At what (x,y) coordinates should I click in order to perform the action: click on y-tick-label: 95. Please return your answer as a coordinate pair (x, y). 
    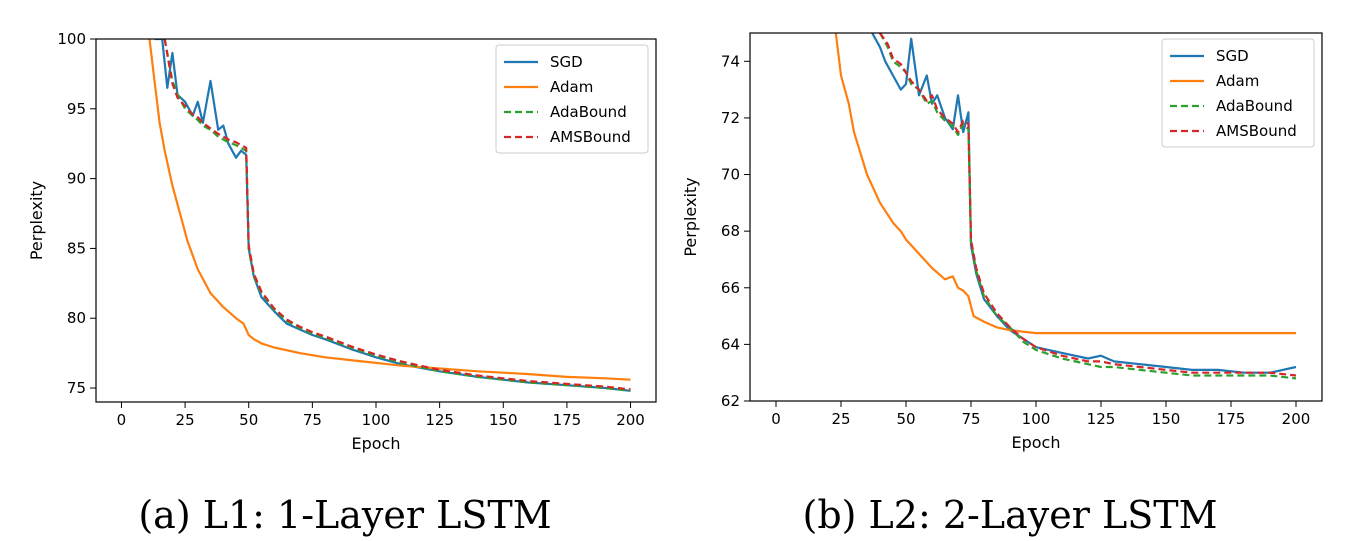
    Looking at the image, I should click on (76, 109).